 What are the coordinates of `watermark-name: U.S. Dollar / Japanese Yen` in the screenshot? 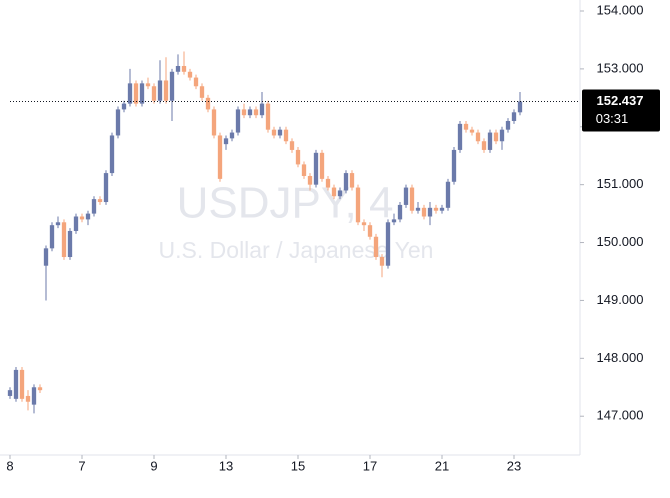 It's located at (296, 250).